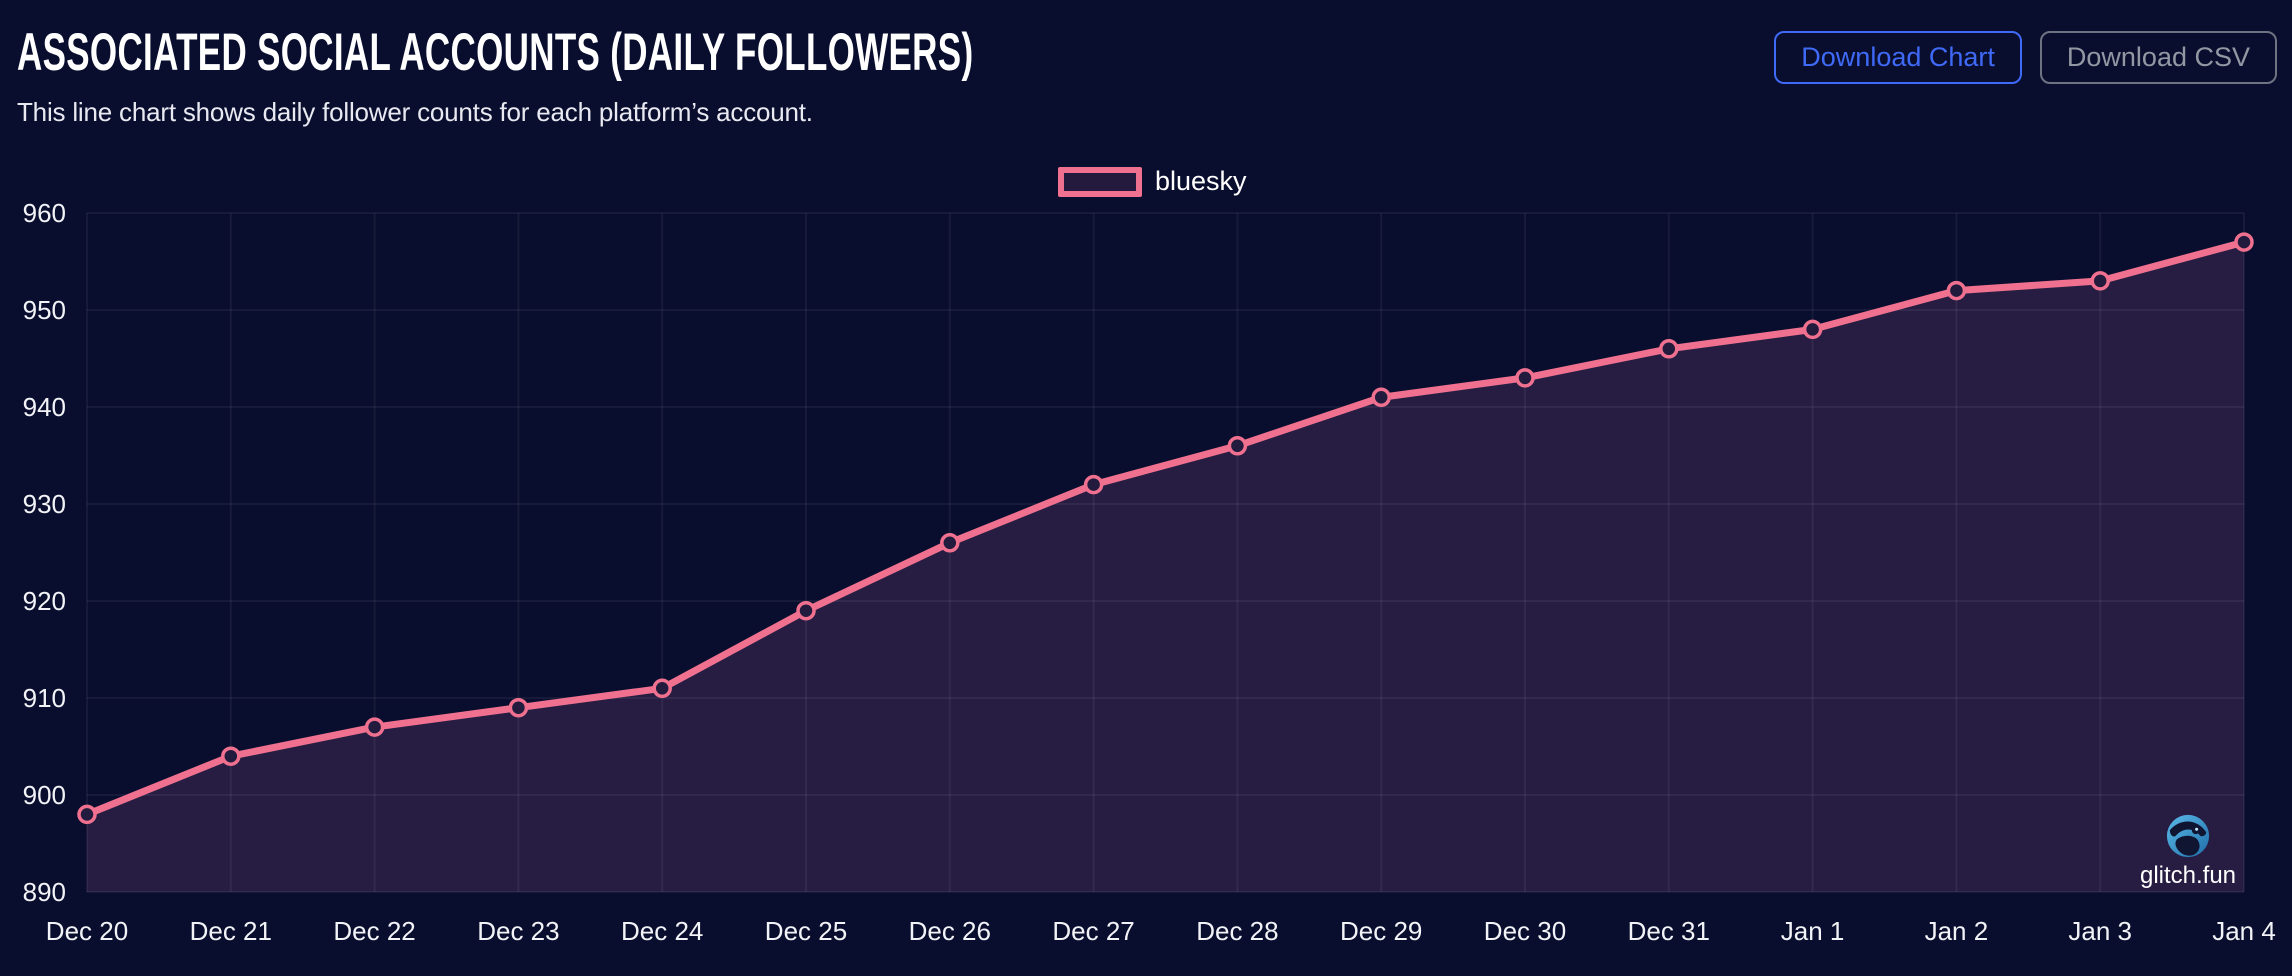 Image resolution: width=2292 pixels, height=976 pixels. Describe the element at coordinates (231, 931) in the screenshot. I see `x-axis-tick-label: Dec 21` at that location.